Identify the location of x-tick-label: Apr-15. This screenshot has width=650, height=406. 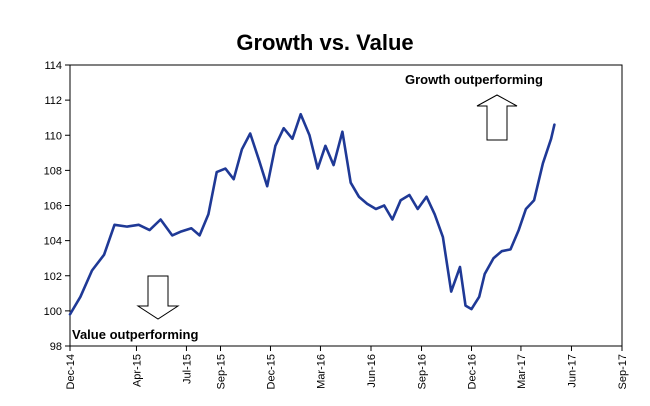
(137, 370).